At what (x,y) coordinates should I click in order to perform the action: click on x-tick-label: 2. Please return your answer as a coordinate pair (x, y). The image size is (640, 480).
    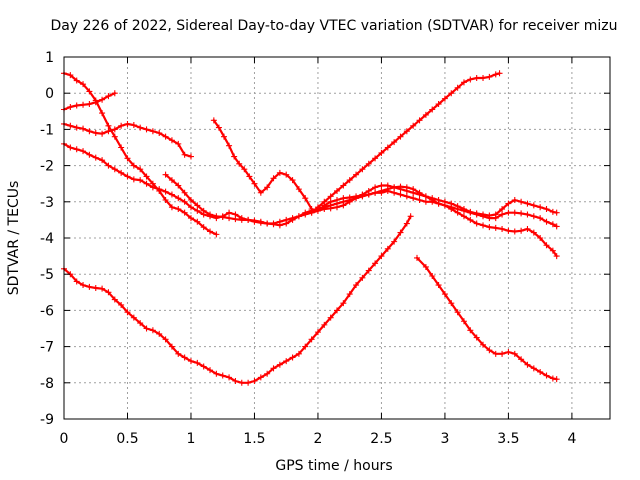
    Looking at the image, I should click on (317, 439).